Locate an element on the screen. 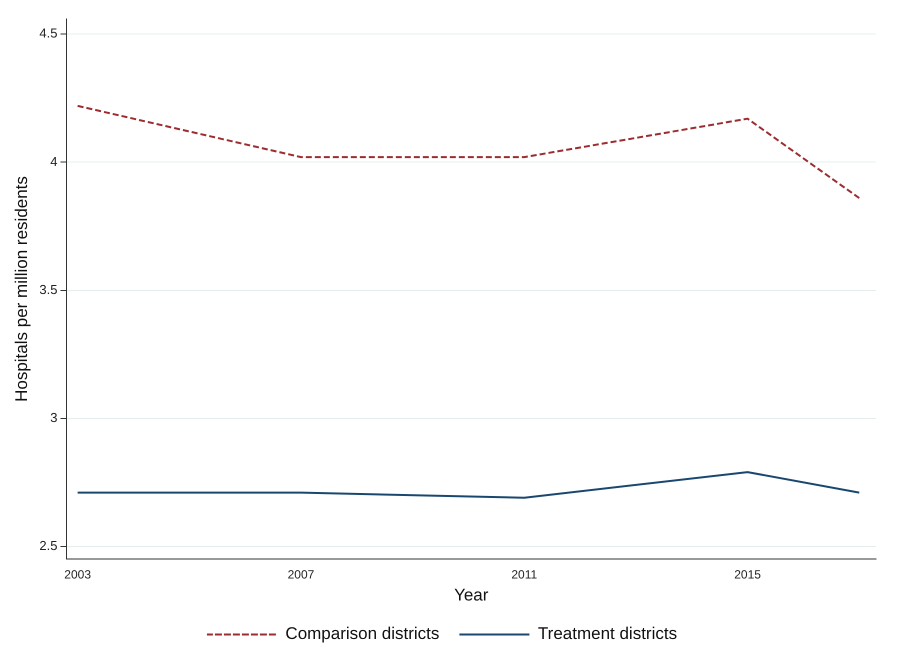 The height and width of the screenshot is (661, 904). y-tick-label: 2.5 is located at coordinates (48, 545).